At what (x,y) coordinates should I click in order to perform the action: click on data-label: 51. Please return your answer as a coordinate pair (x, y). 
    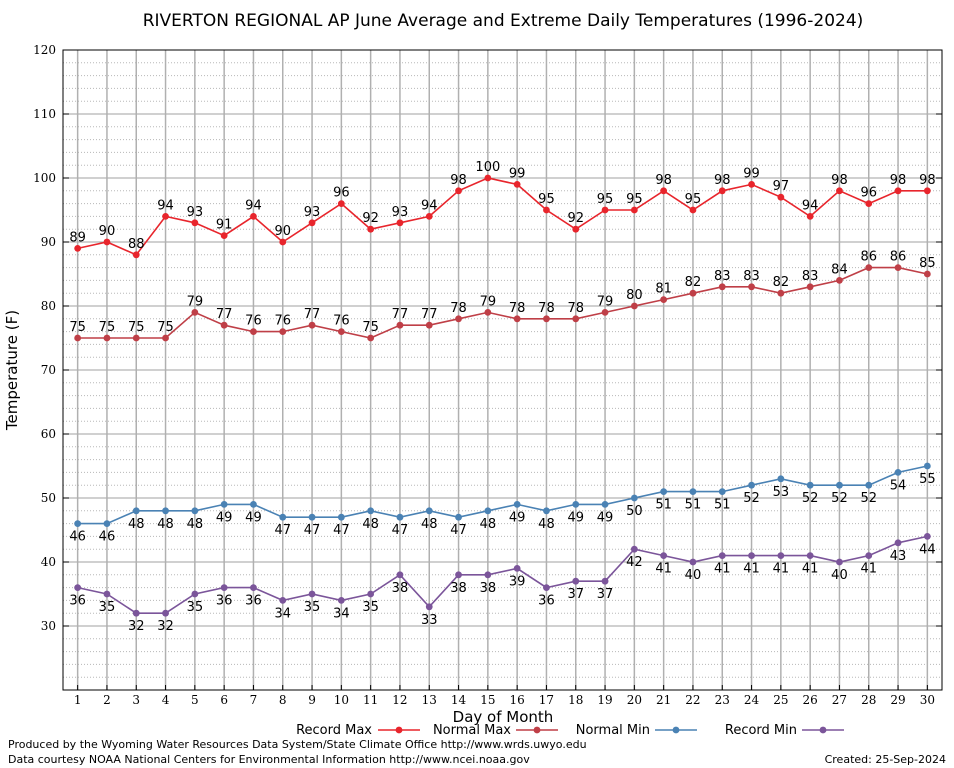
    Looking at the image, I should click on (722, 505).